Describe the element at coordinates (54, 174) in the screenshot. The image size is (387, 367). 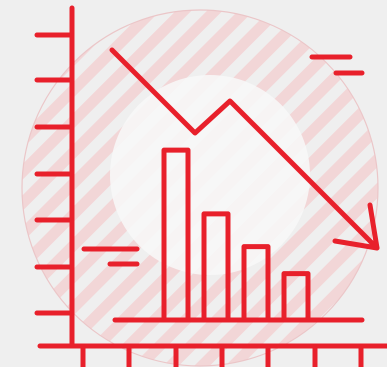
I see `y-axis-ticks` at that location.